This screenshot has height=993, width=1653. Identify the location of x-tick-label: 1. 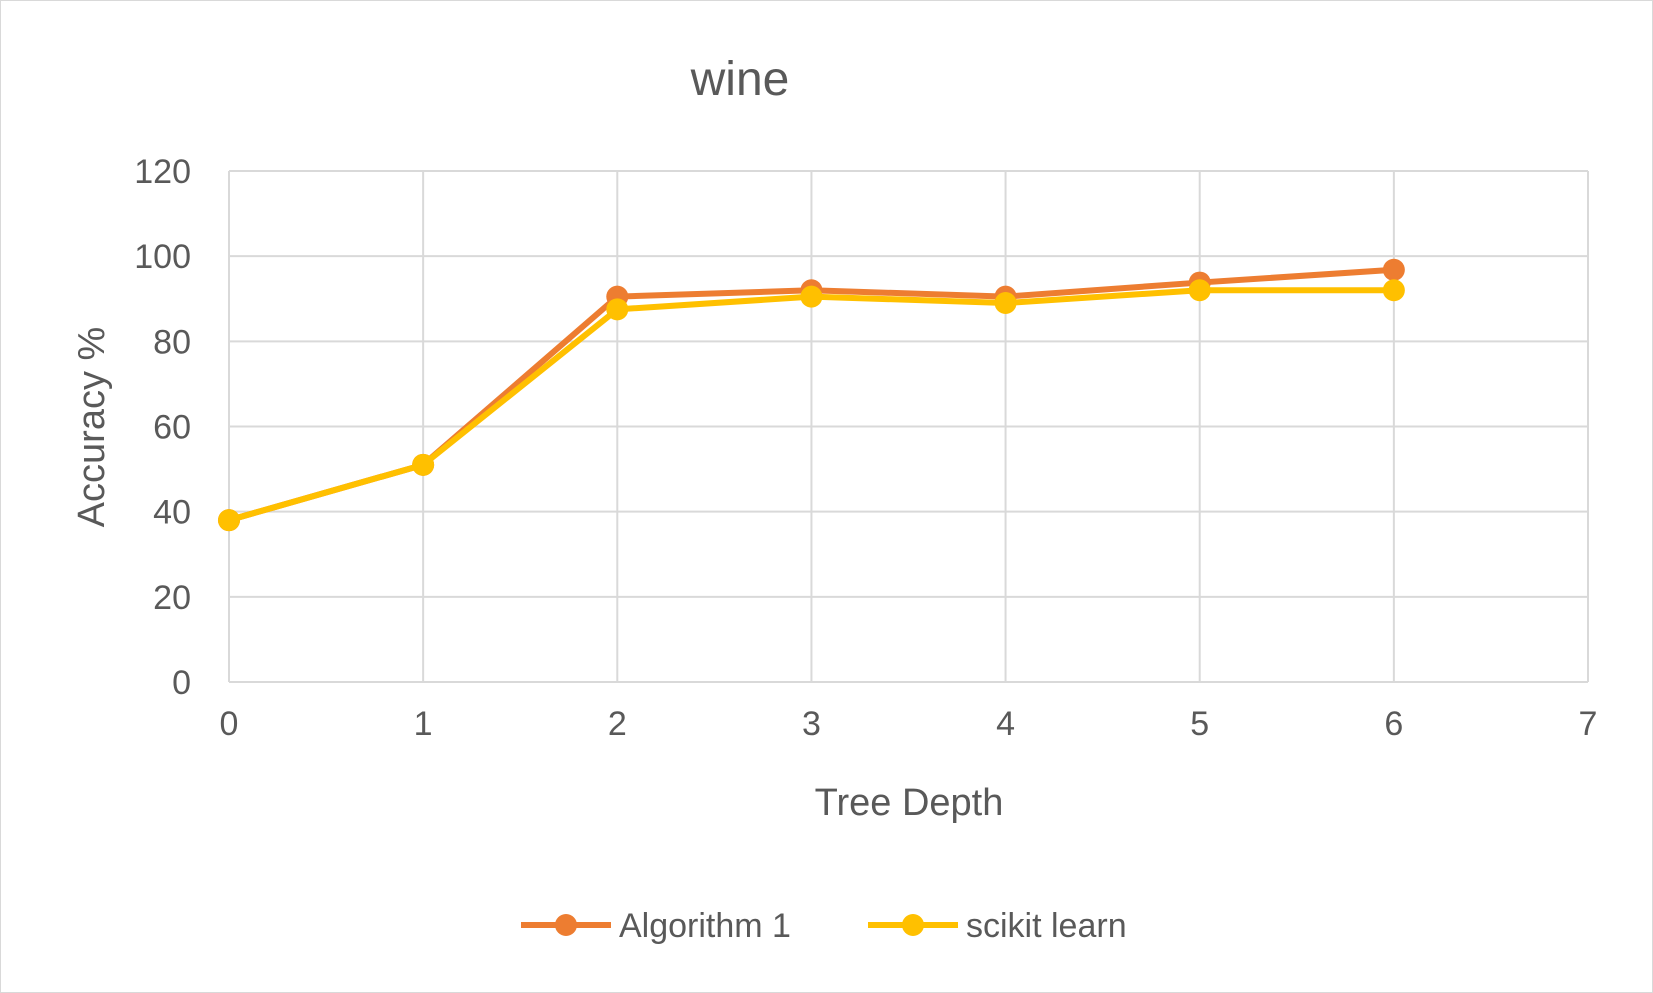
(423, 724).